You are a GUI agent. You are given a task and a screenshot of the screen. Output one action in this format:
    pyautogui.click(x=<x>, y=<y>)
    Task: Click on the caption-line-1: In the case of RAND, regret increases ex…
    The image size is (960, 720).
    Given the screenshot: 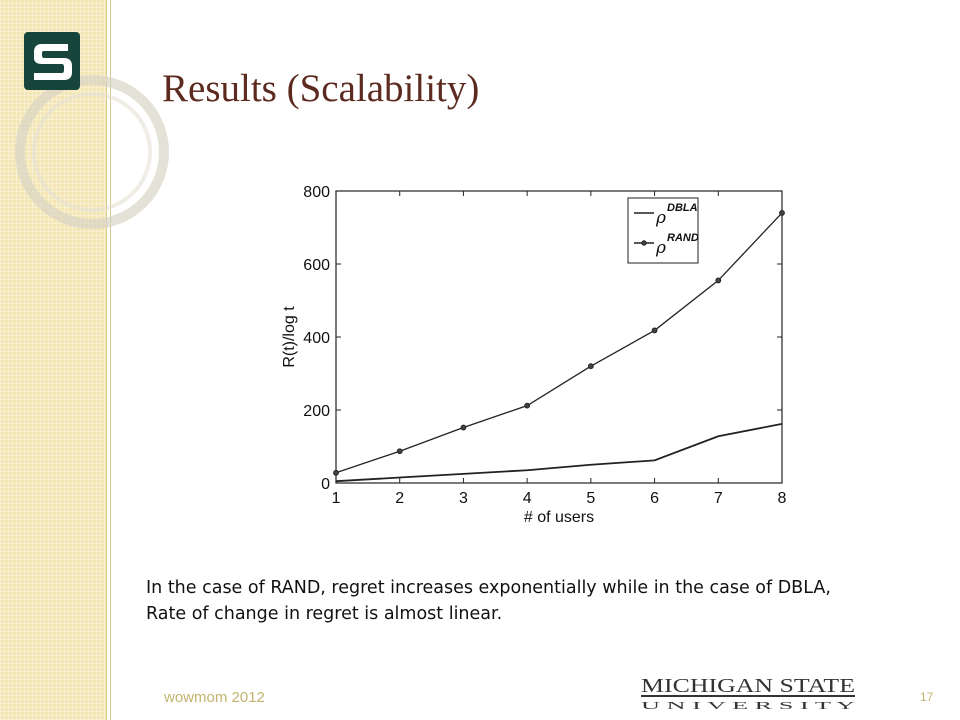 What is the action you would take?
    pyautogui.click(x=488, y=588)
    